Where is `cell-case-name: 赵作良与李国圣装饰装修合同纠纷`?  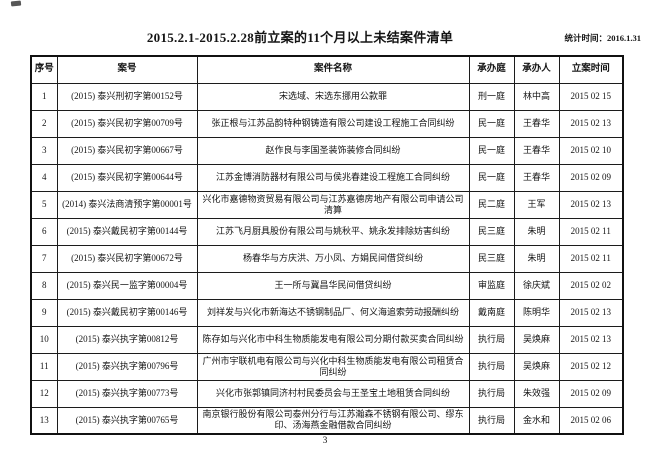
cell-case-name: 赵作良与李国圣装饰装修合同纠纷 is located at coordinates (333, 150).